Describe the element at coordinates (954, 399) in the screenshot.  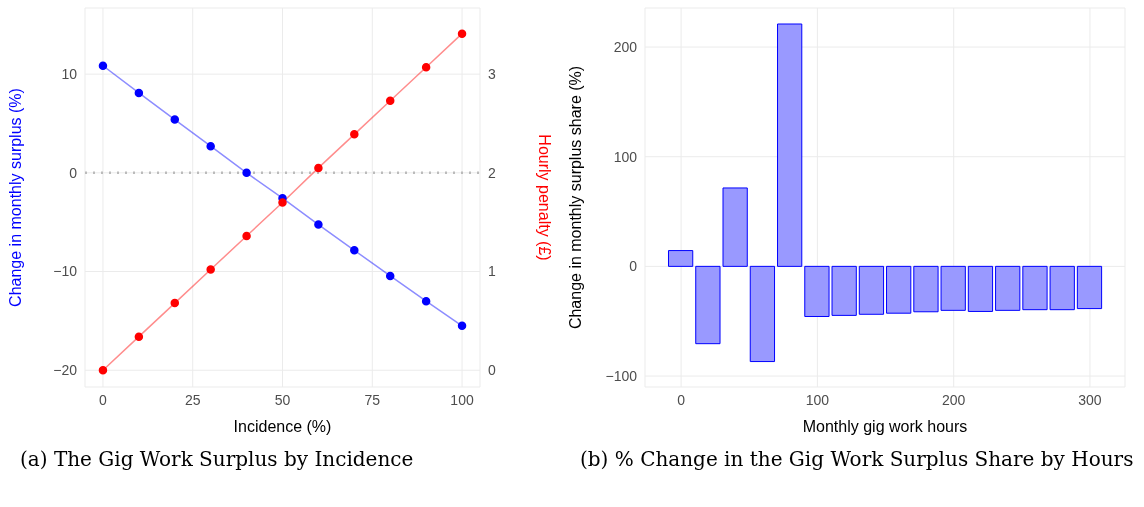
I see `x-tick-label: 200` at that location.